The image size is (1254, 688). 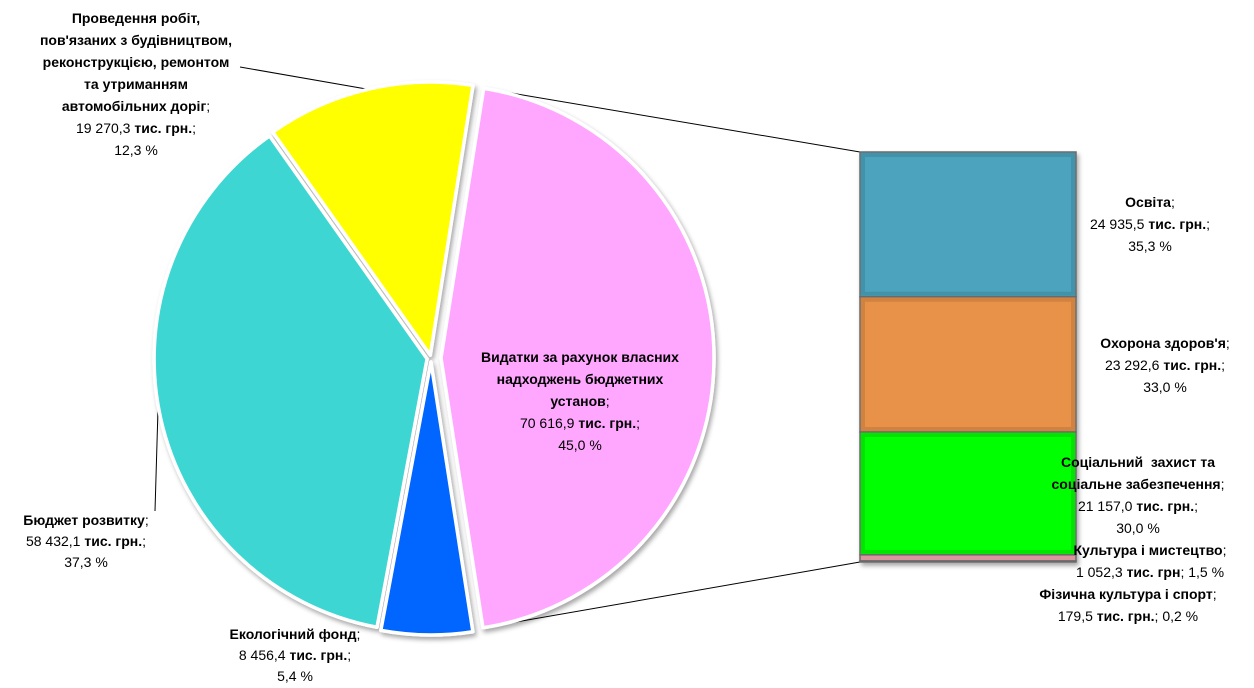 What do you see at coordinates (1099, 572) in the screenshot?
I see `label-value: 1 052,3` at bounding box center [1099, 572].